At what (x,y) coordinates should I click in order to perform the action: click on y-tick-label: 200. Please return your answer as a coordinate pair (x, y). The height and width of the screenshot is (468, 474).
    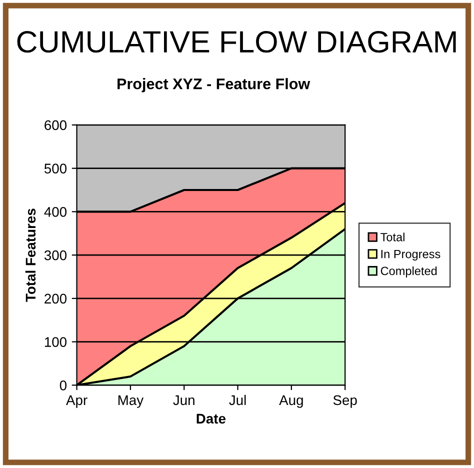
    Looking at the image, I should click on (55, 299).